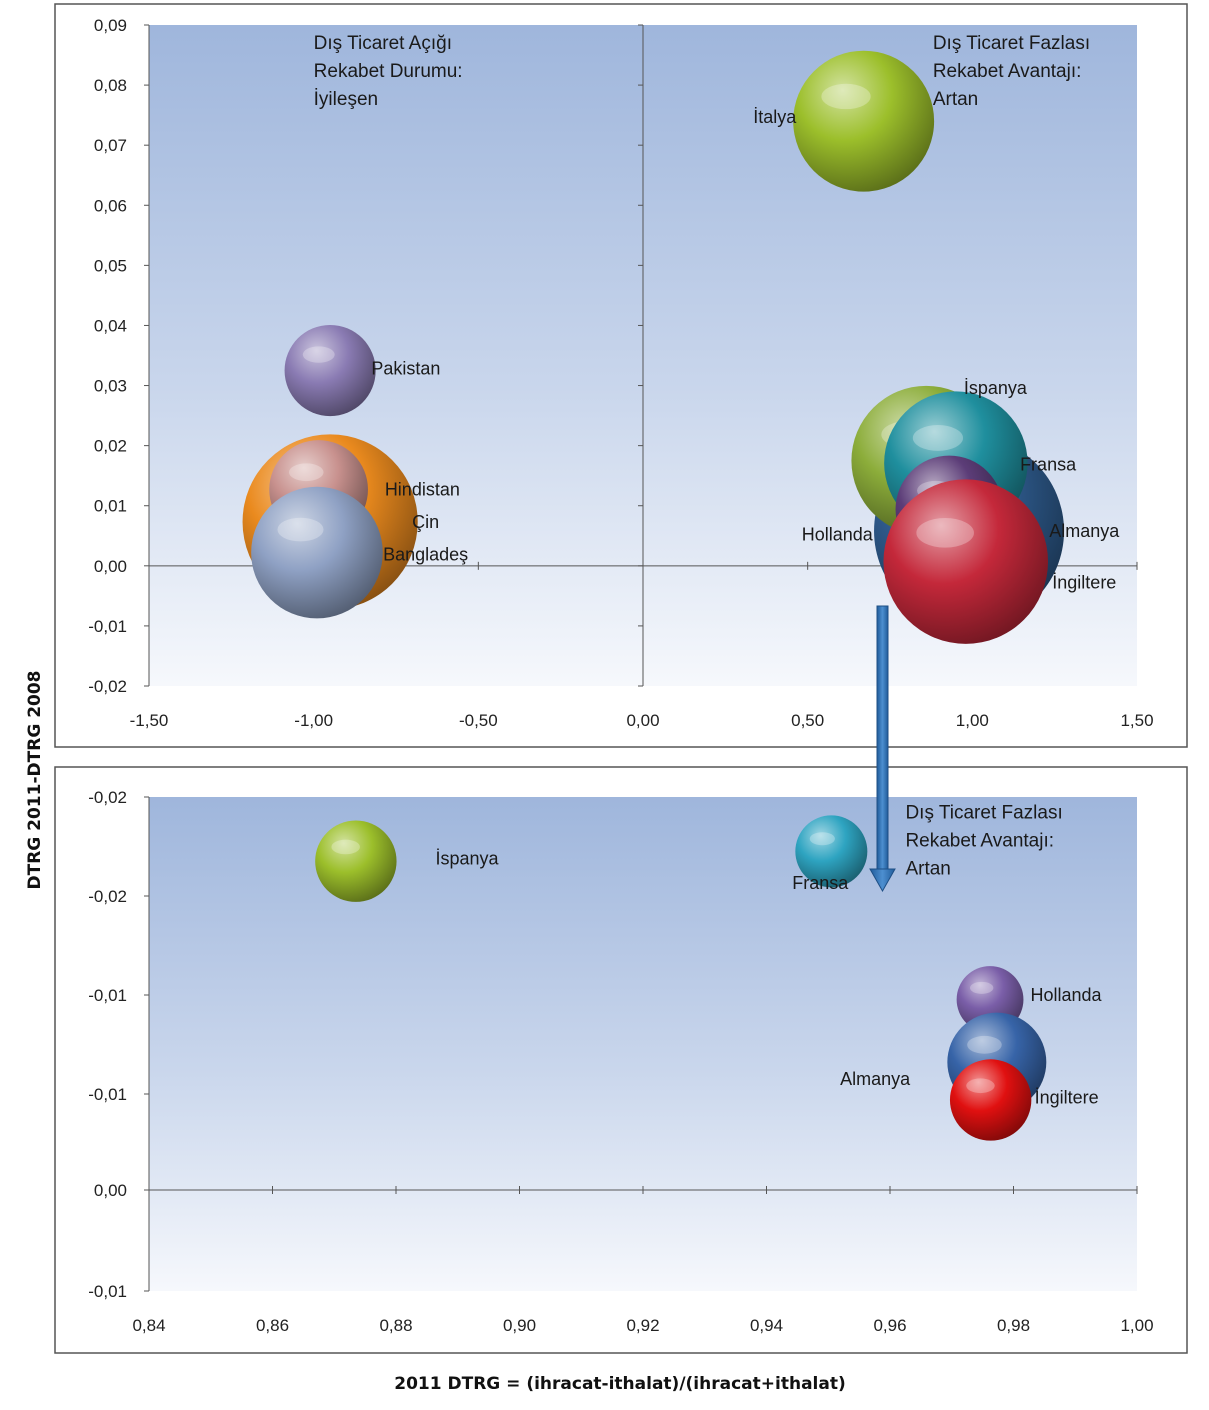 The width and height of the screenshot is (1209, 1410). I want to click on y-tick-label: 0,06, so click(110, 205).